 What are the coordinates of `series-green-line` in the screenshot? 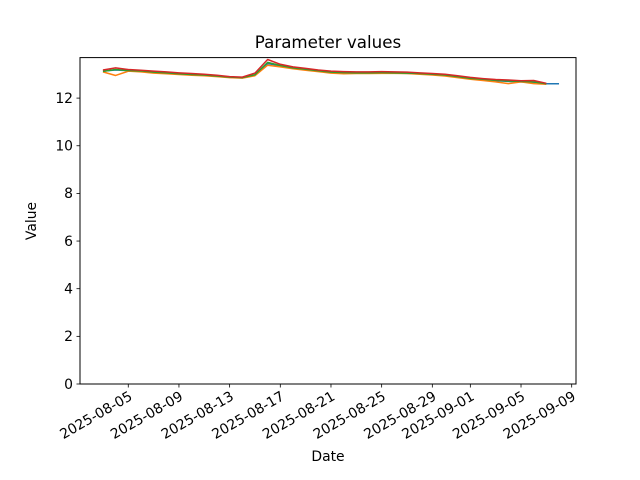 It's located at (324, 73).